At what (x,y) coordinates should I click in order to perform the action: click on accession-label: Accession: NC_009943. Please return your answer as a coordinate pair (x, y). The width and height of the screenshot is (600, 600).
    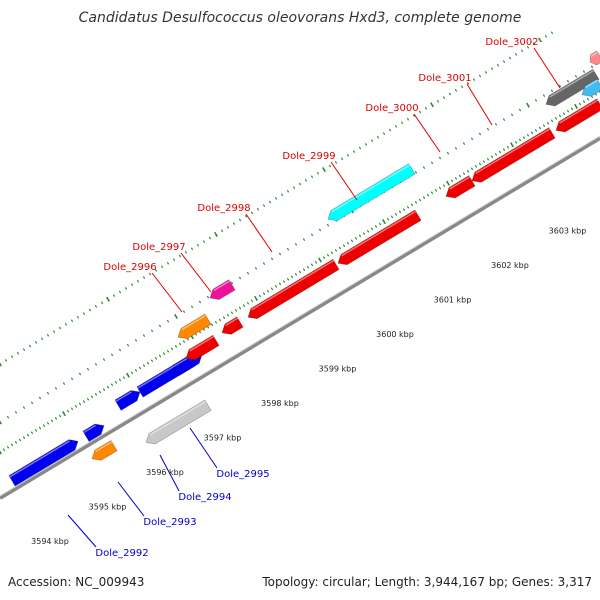
    Looking at the image, I should click on (76, 582).